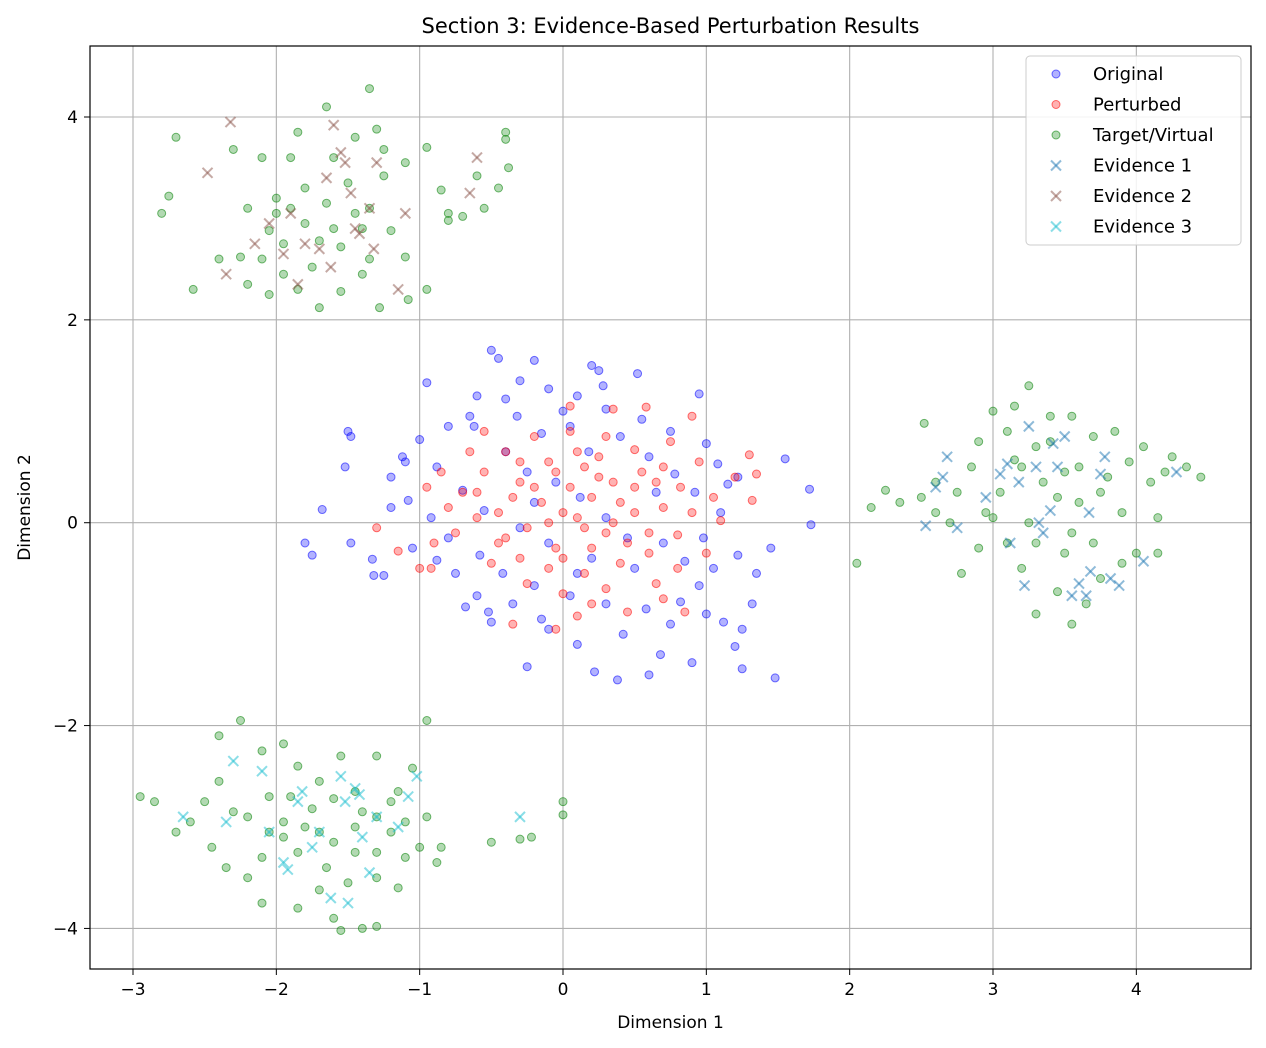 The height and width of the screenshot is (1048, 1266). Describe the element at coordinates (72, 524) in the screenshot. I see `y-tick-label: 0` at that location.